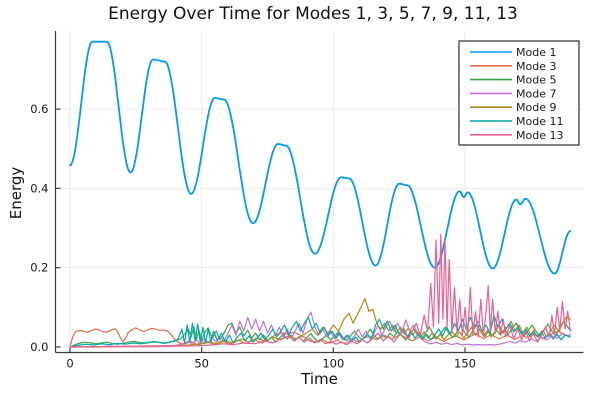  Describe the element at coordinates (69, 364) in the screenshot. I see `x-tick-label: 0` at that location.